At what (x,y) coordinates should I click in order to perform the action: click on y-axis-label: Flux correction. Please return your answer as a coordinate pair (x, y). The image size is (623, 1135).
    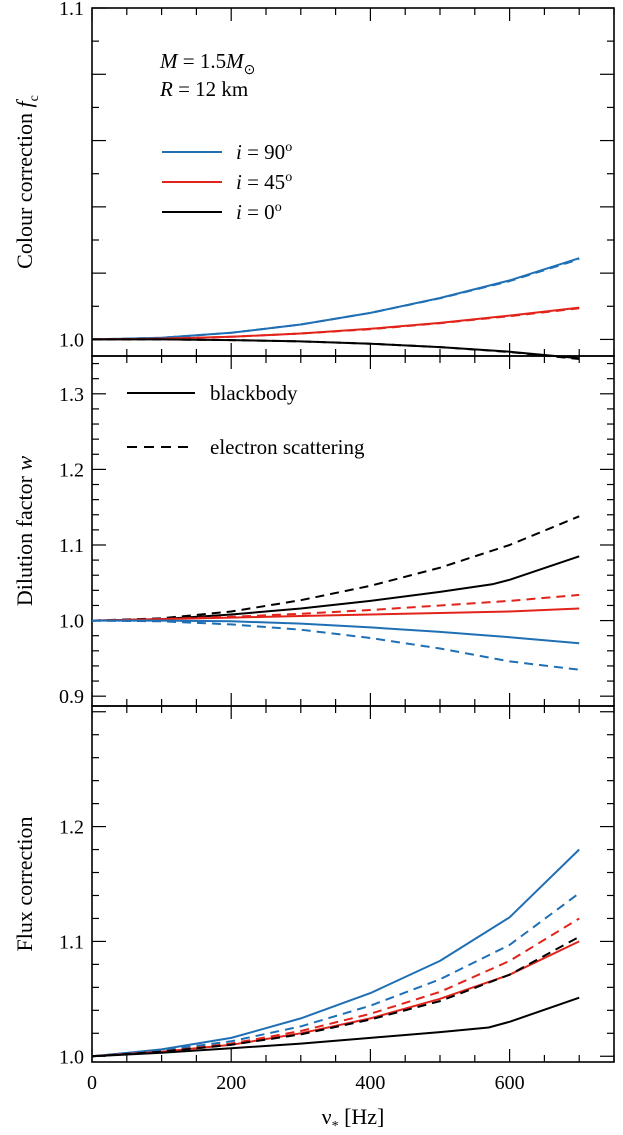
    Looking at the image, I should click on (24, 883).